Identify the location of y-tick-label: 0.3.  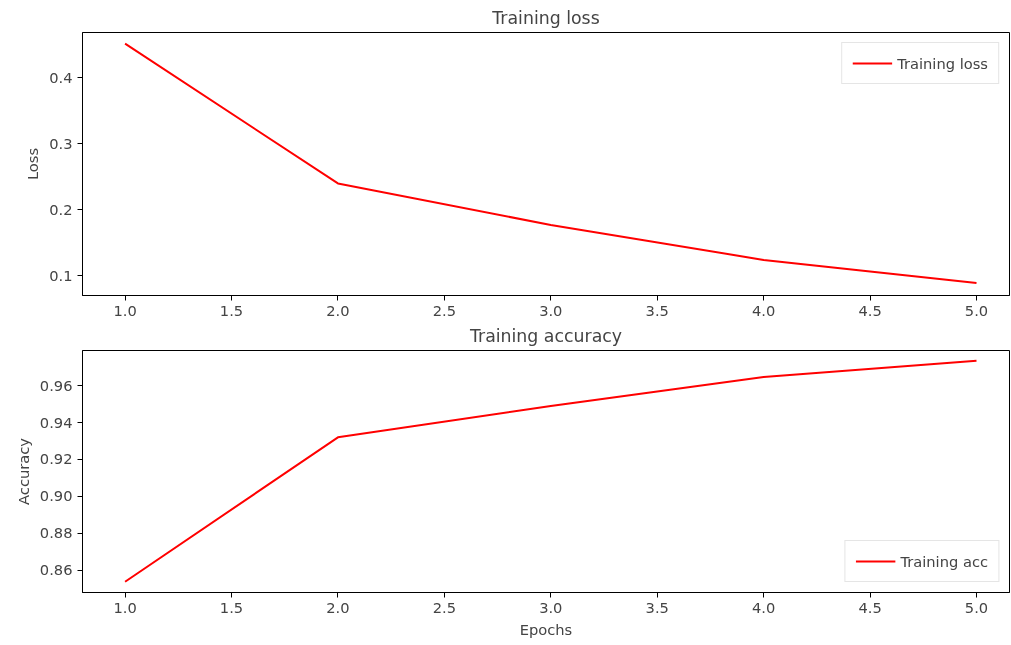
(61, 143).